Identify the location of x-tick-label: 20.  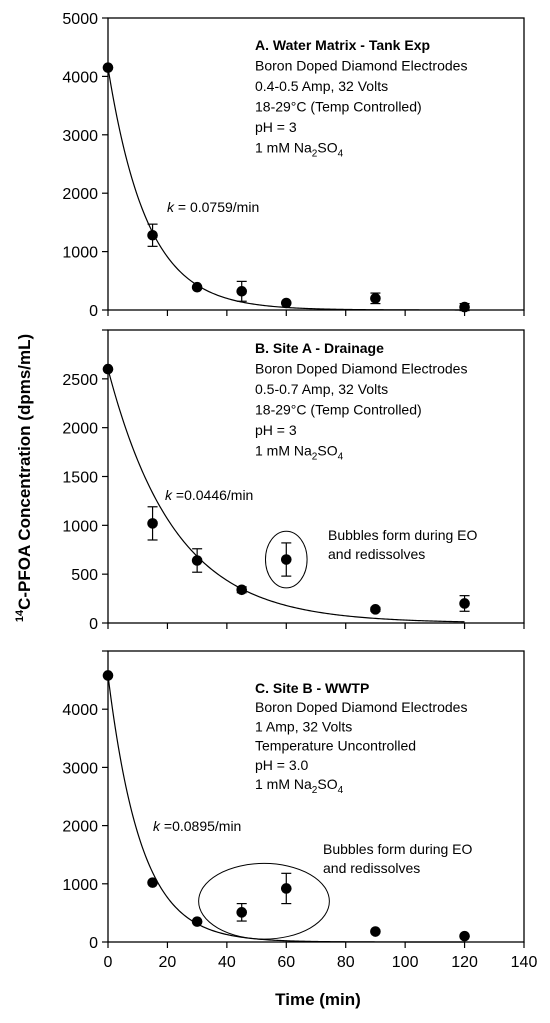
(168, 962).